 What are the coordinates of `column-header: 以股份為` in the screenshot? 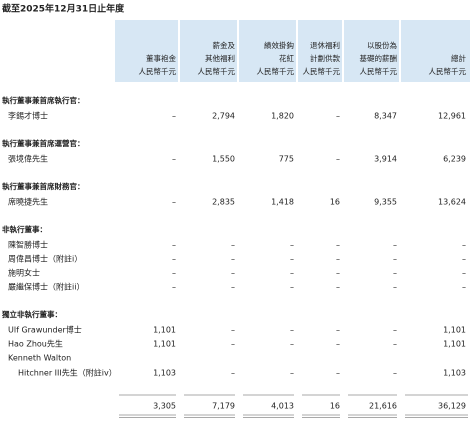 It's located at (382, 45).